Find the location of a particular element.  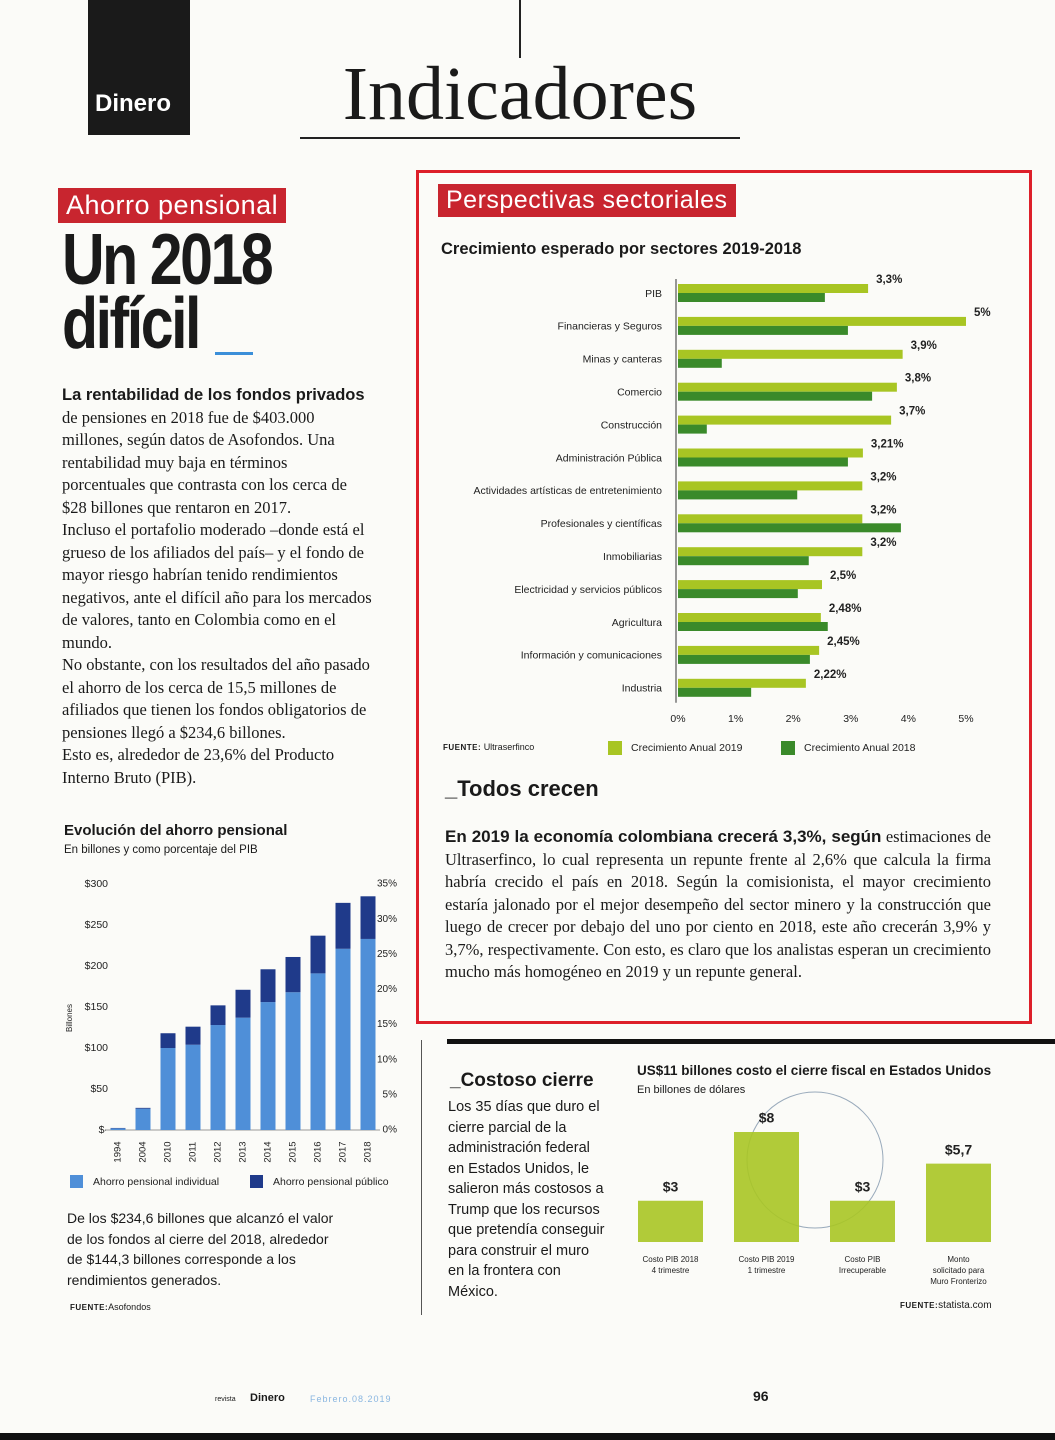

value-label: 5% is located at coordinates (982, 313).